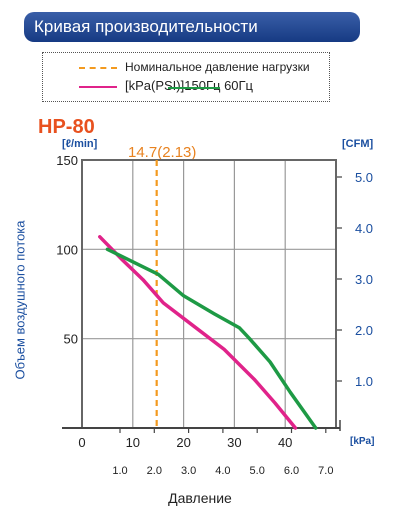  I want to click on x-unit-label: [kPa], so click(362, 441).